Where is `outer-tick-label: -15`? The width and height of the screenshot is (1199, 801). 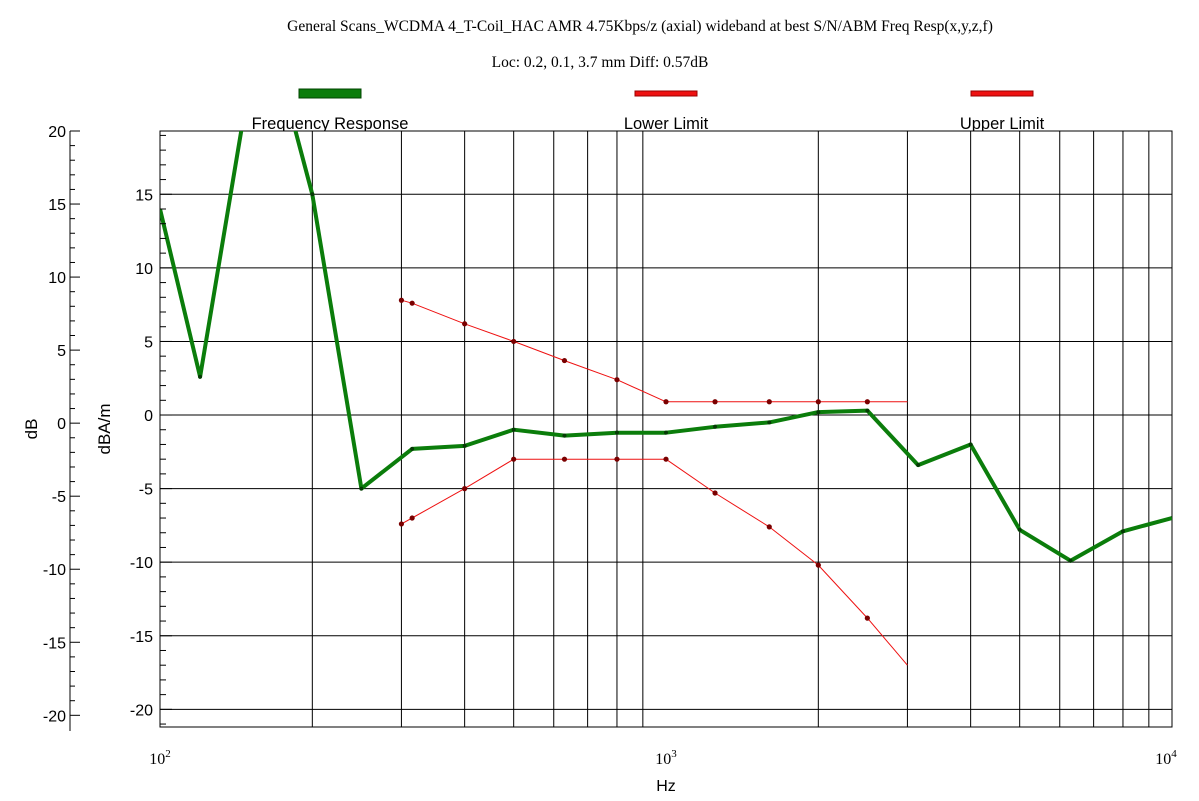
outer-tick-label: -15 is located at coordinates (54, 643).